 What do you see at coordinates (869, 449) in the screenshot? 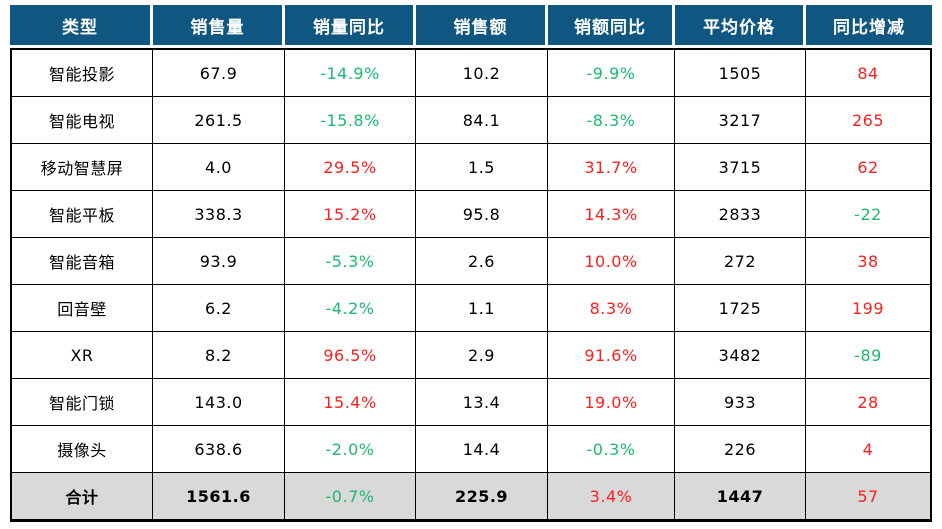
I see `value-cell: 4` at bounding box center [869, 449].